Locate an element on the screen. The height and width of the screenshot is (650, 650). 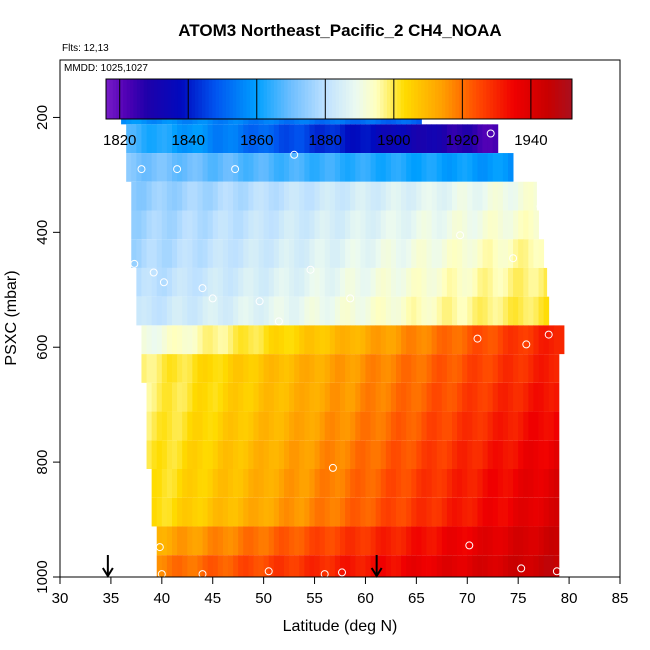
colorbar-tick-label: 1920 is located at coordinates (462, 140).